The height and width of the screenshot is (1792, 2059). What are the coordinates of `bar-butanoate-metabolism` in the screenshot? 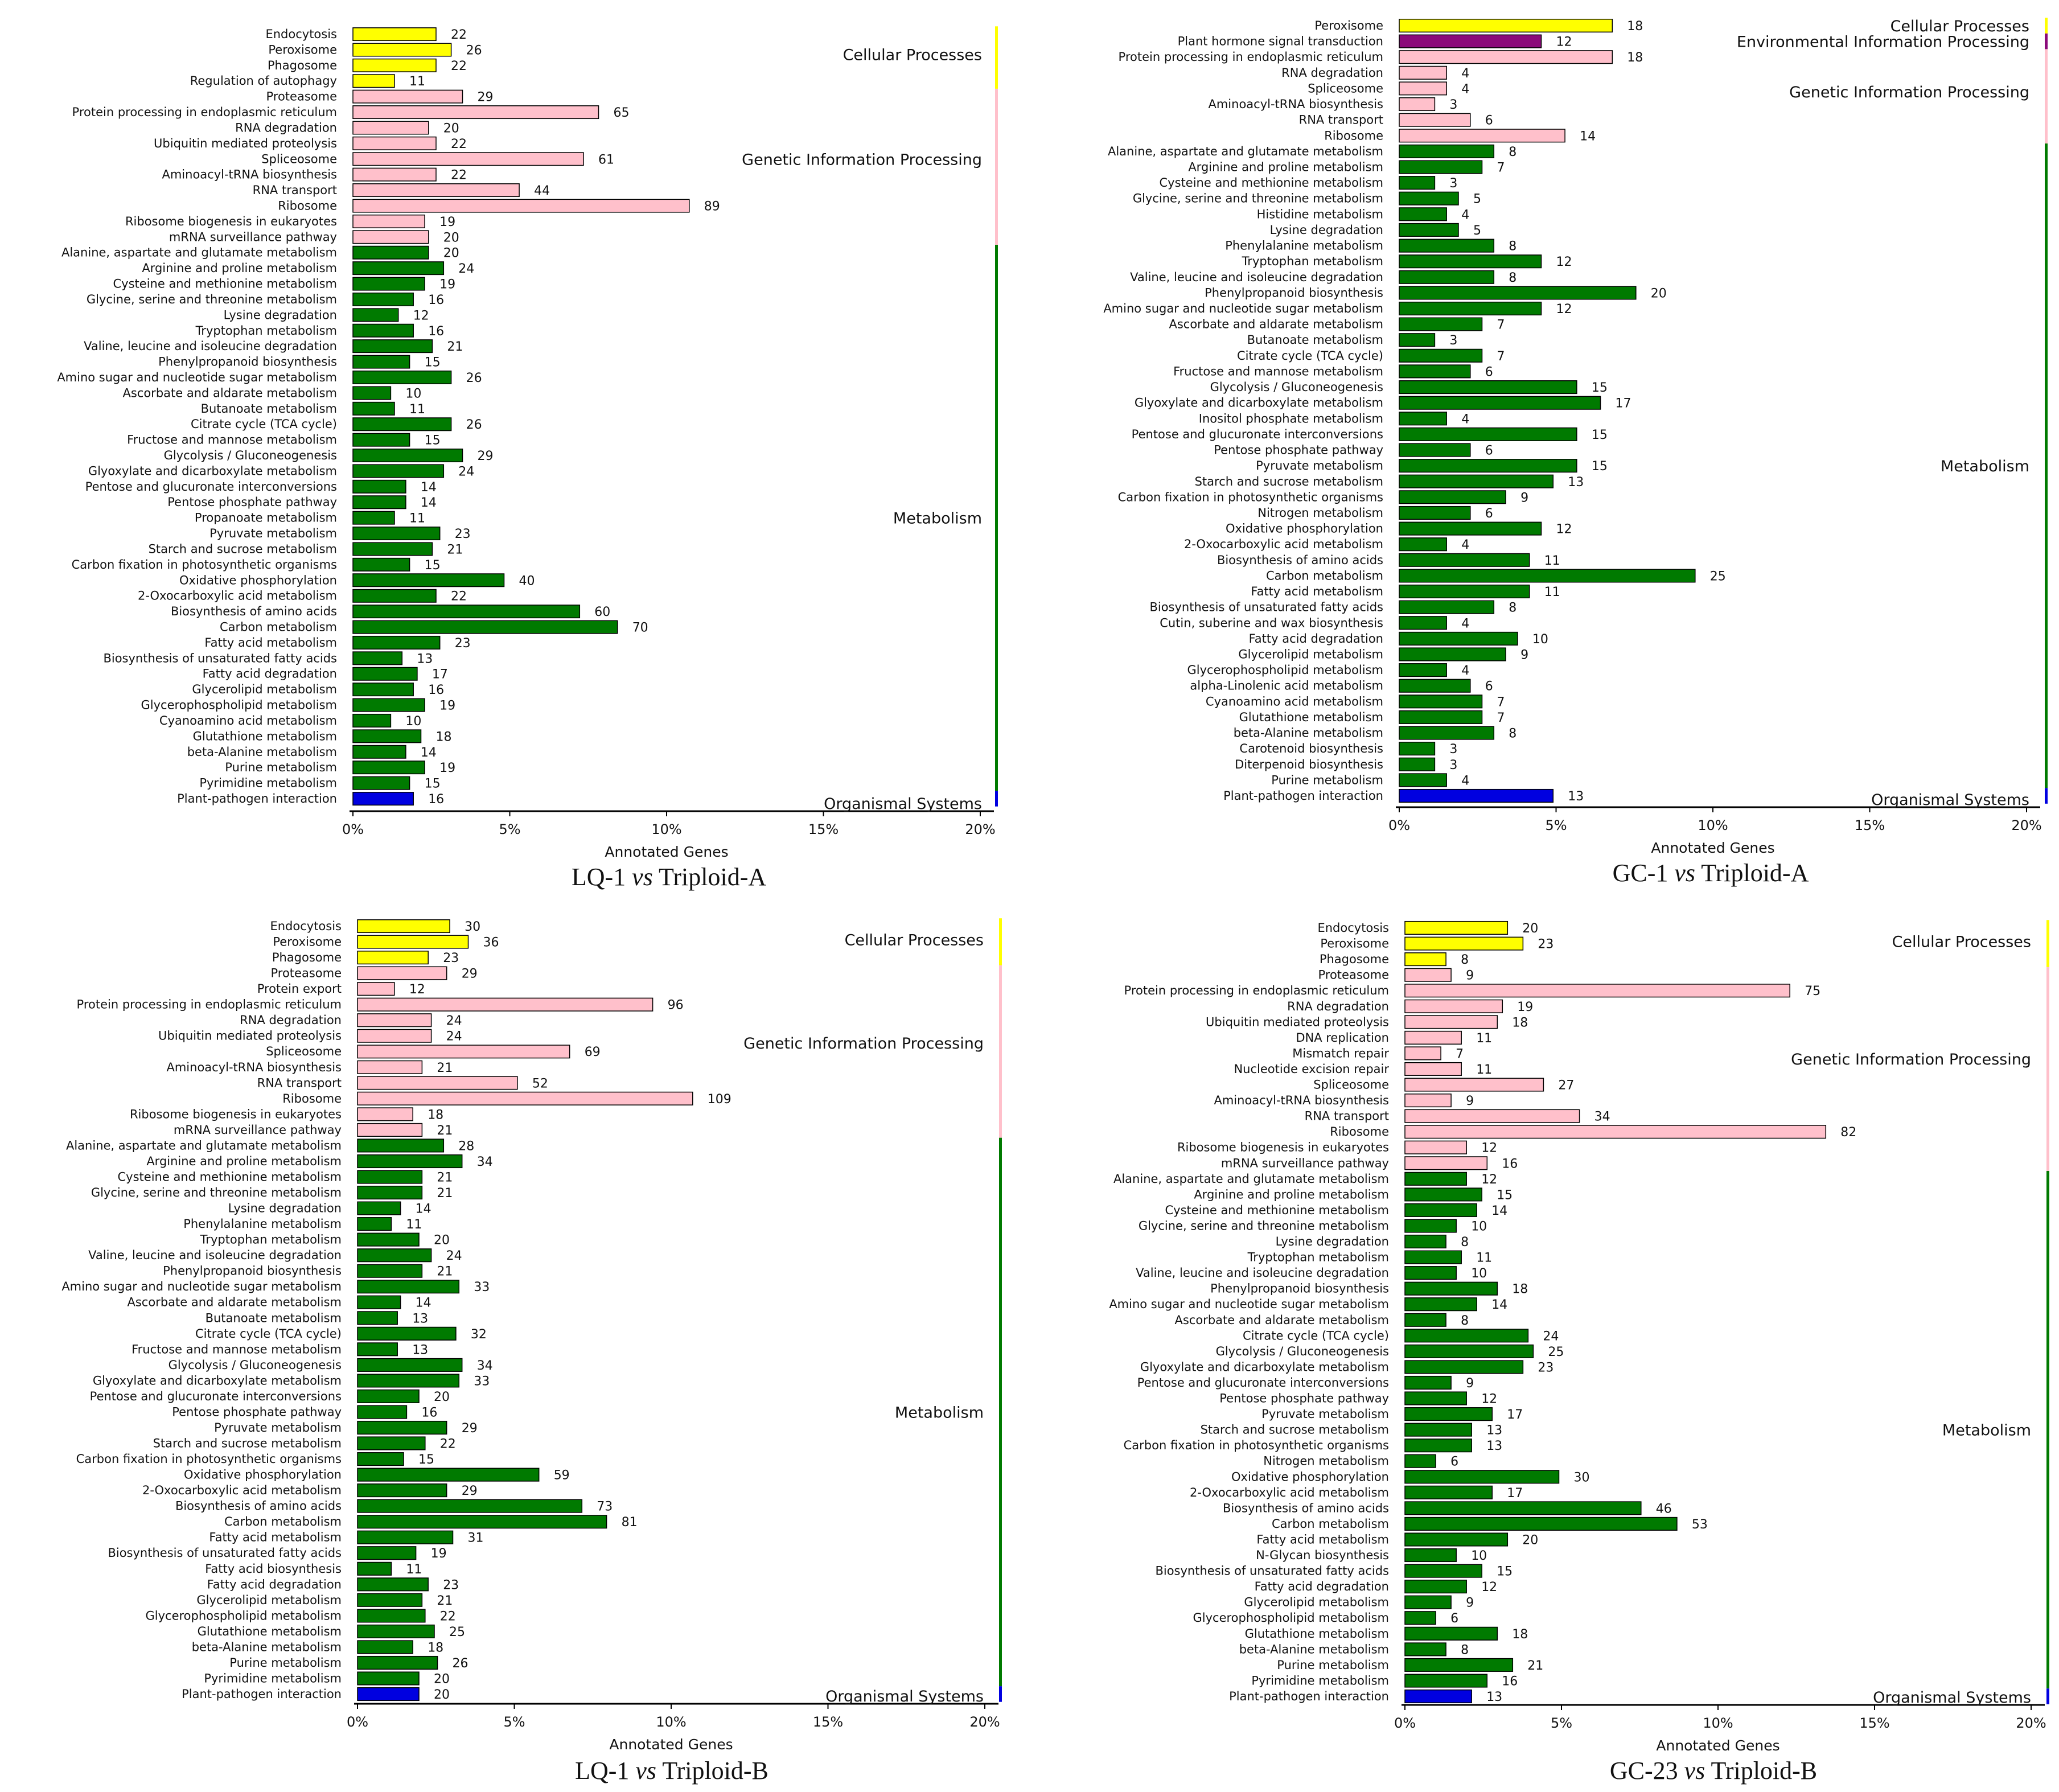 It's located at (1417, 340).